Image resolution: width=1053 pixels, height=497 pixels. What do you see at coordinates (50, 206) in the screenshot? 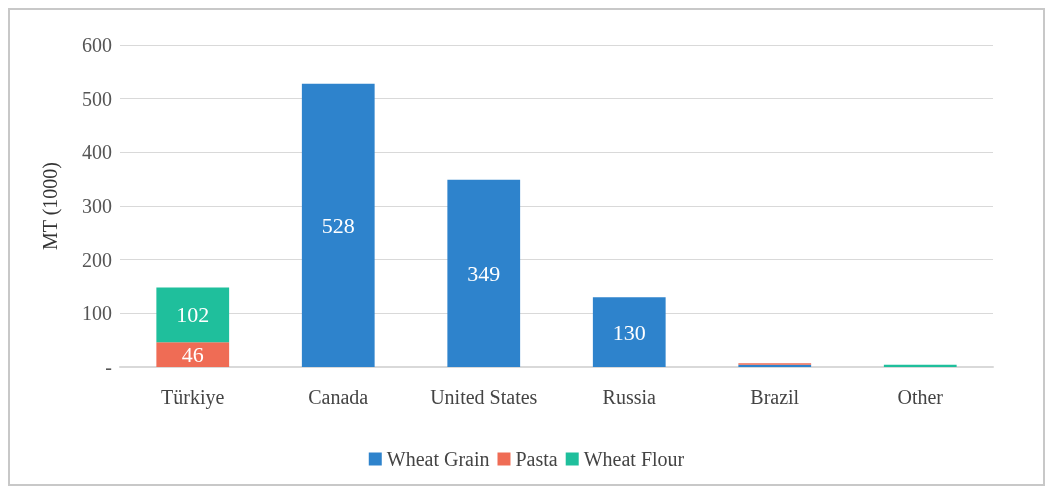
I see `y-axis-title: MT (1000)` at bounding box center [50, 206].